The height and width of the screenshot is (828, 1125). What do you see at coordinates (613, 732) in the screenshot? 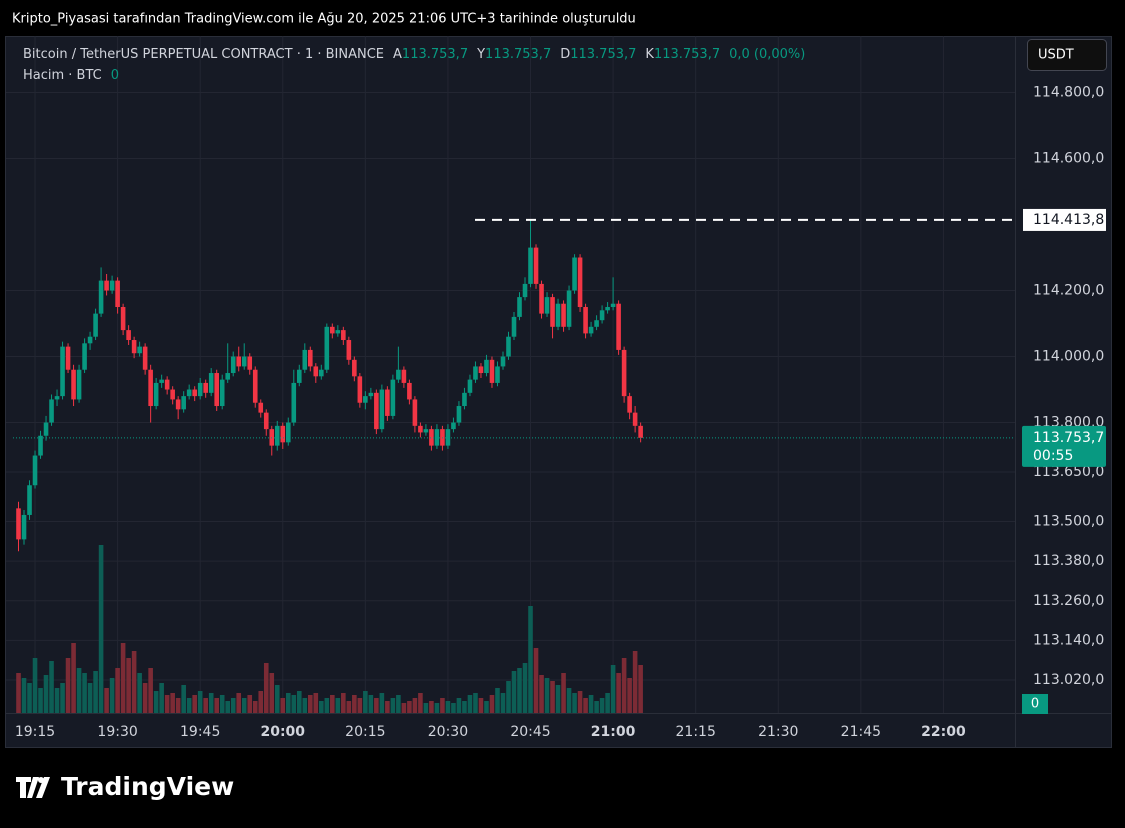
I see `x-tick-label: 21:00` at bounding box center [613, 732].